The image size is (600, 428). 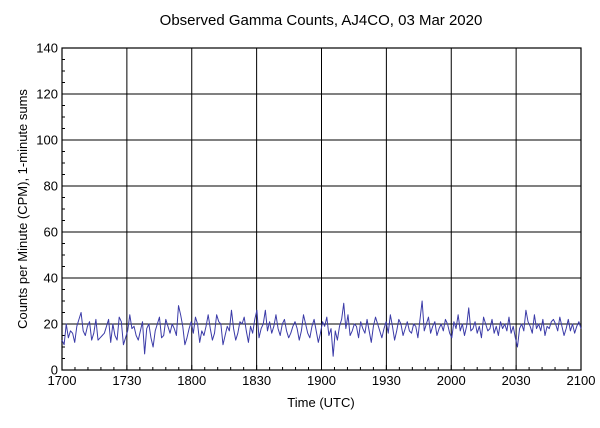 What do you see at coordinates (47, 140) in the screenshot?
I see `y-tick-label: 100` at bounding box center [47, 140].